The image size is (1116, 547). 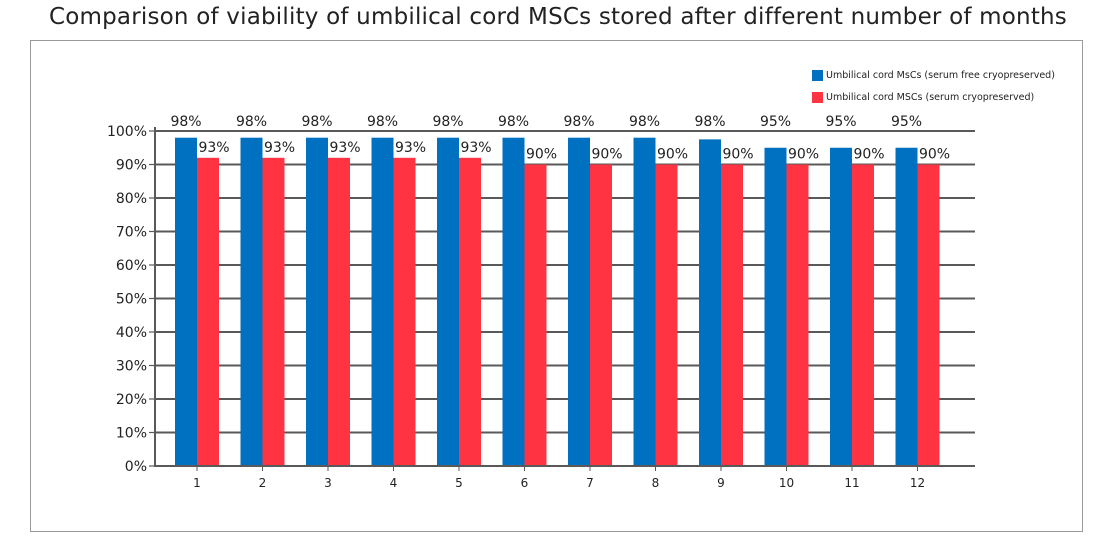 I want to click on y-tick-label: 40%, so click(x=131, y=333).